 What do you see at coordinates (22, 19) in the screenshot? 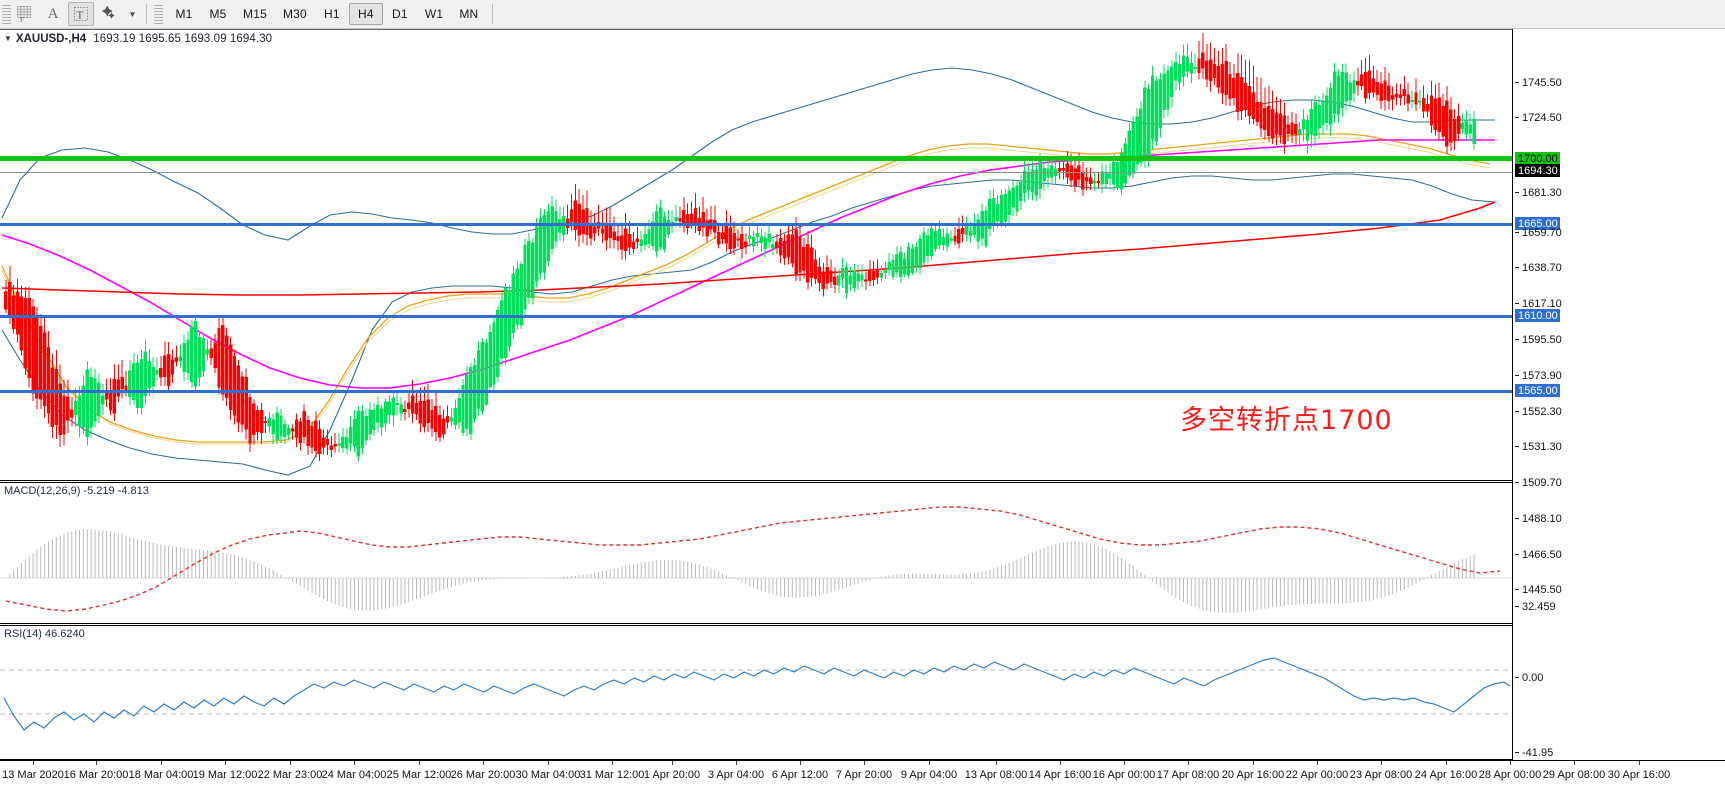
I see `svg-text: F` at bounding box center [22, 19].